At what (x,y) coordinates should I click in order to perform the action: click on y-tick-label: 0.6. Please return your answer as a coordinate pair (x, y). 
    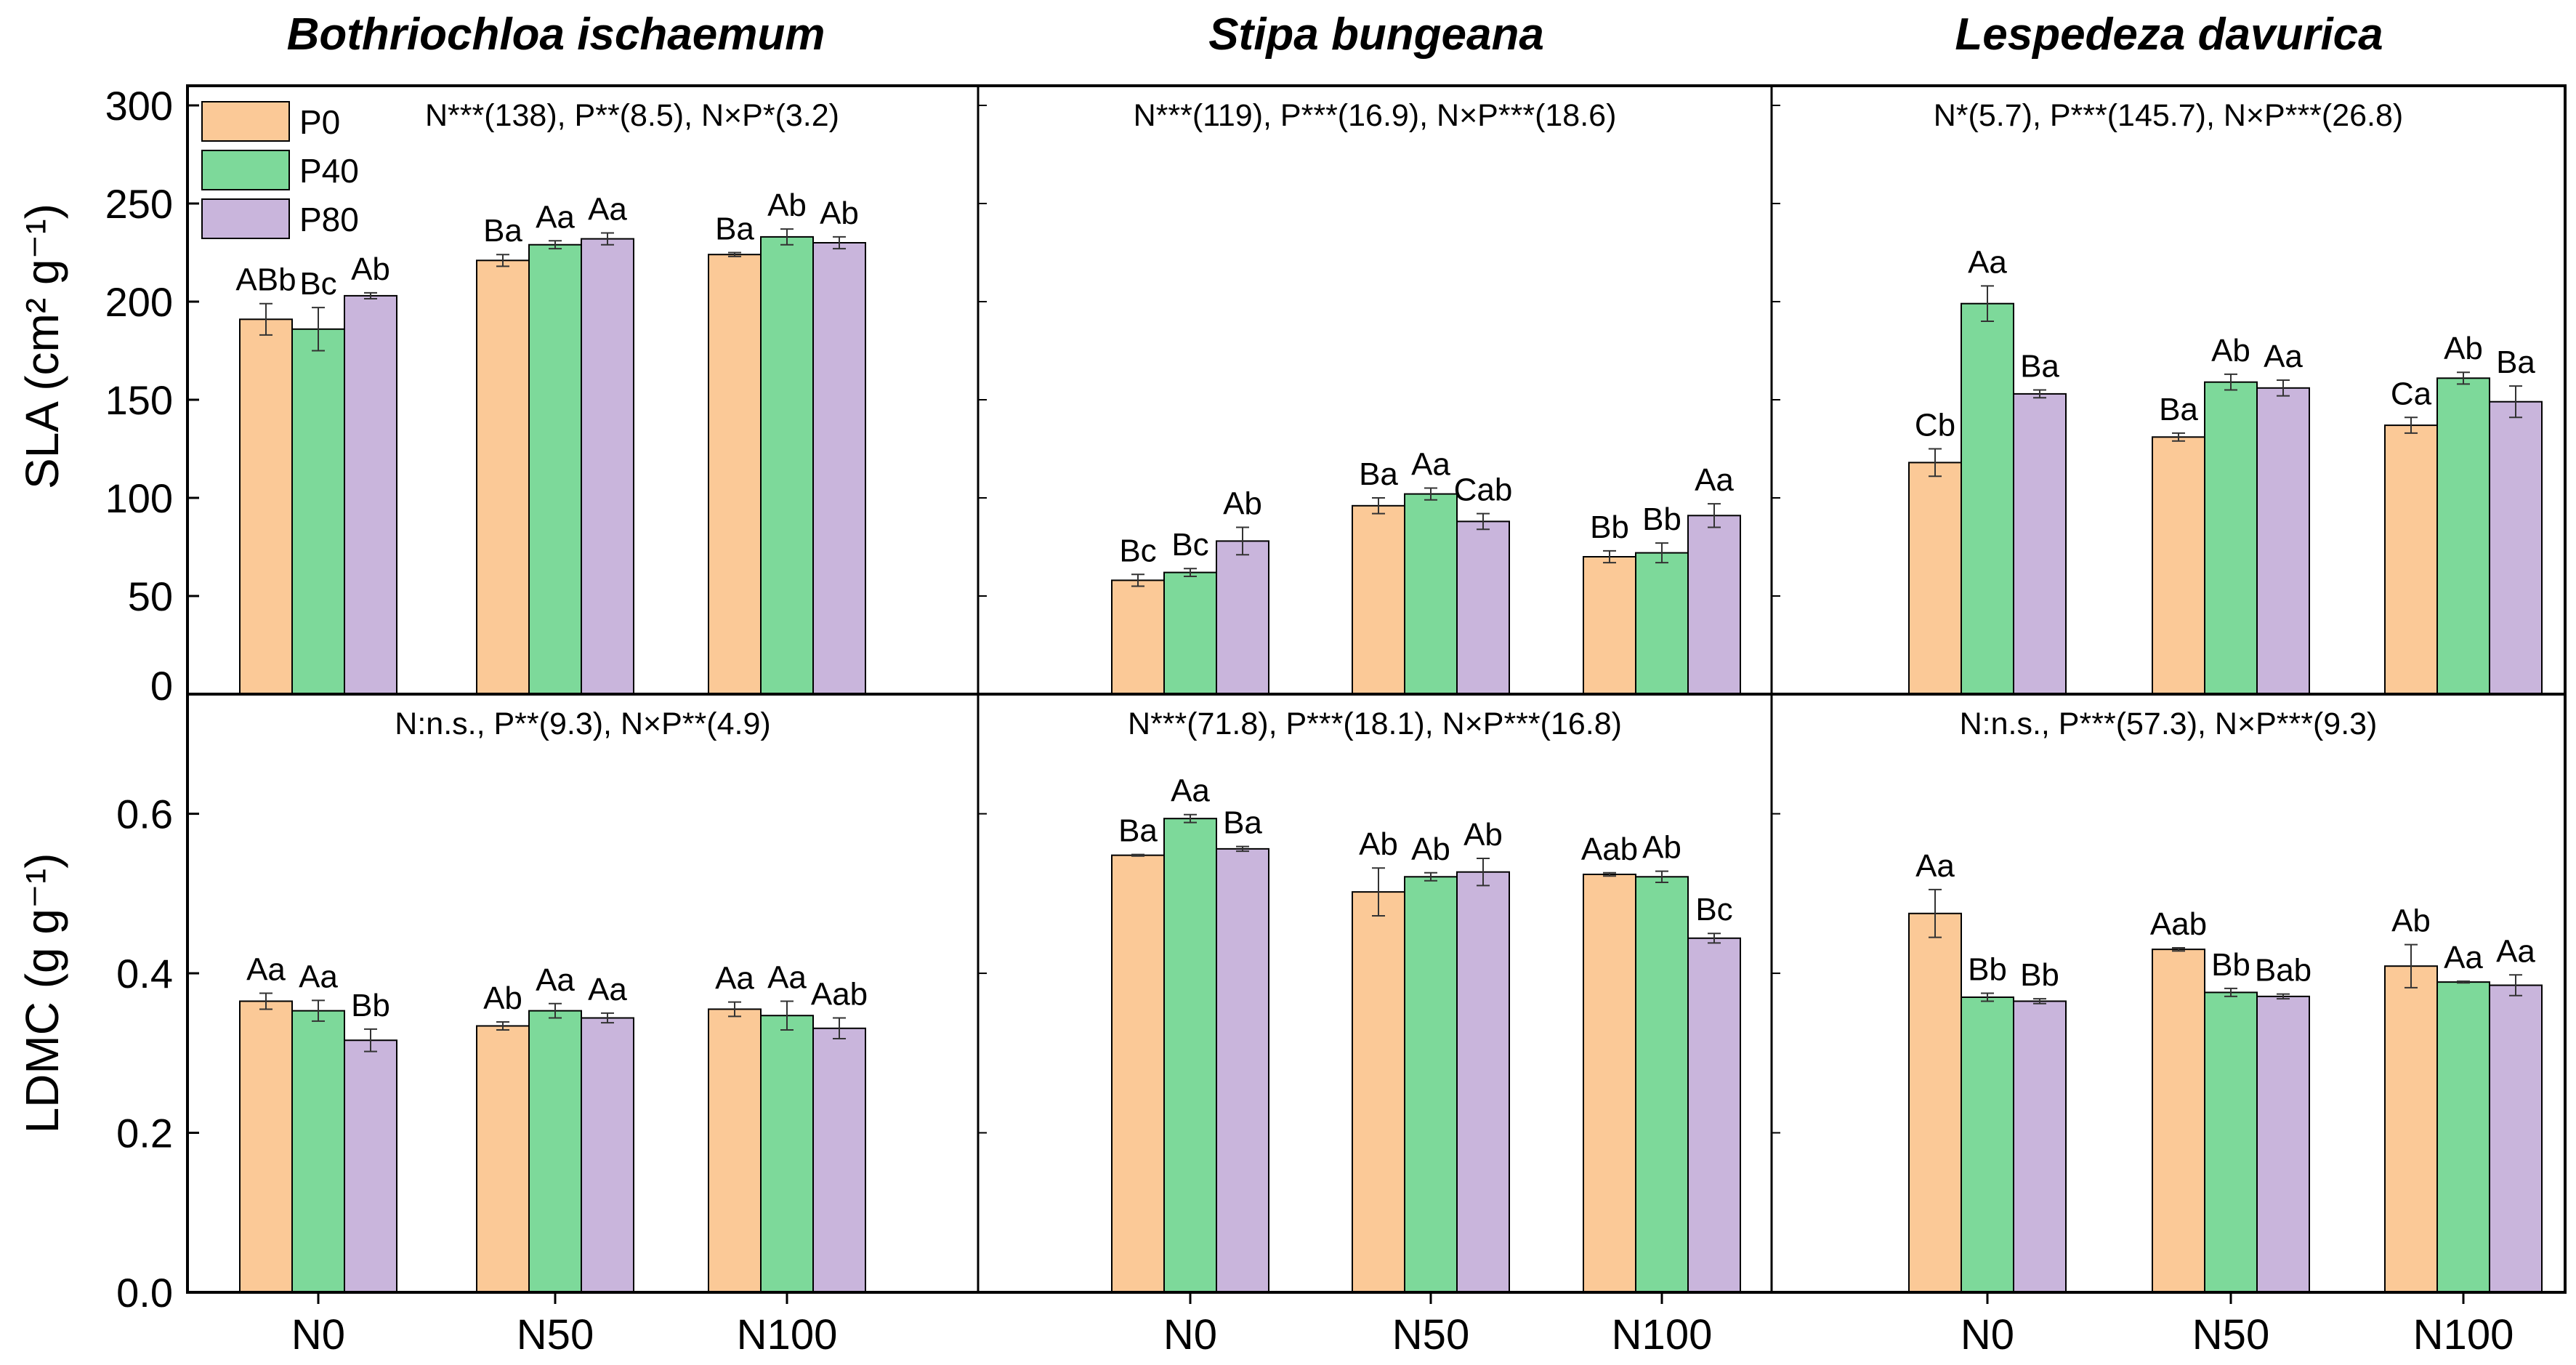
    Looking at the image, I should click on (145, 814).